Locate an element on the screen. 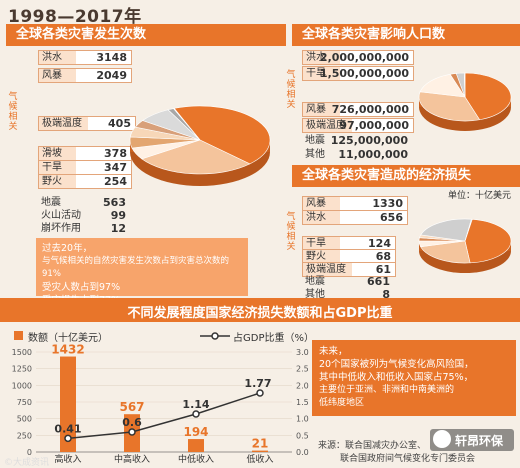  note-right-line-5: 低纬度地区 is located at coordinates (342, 403).